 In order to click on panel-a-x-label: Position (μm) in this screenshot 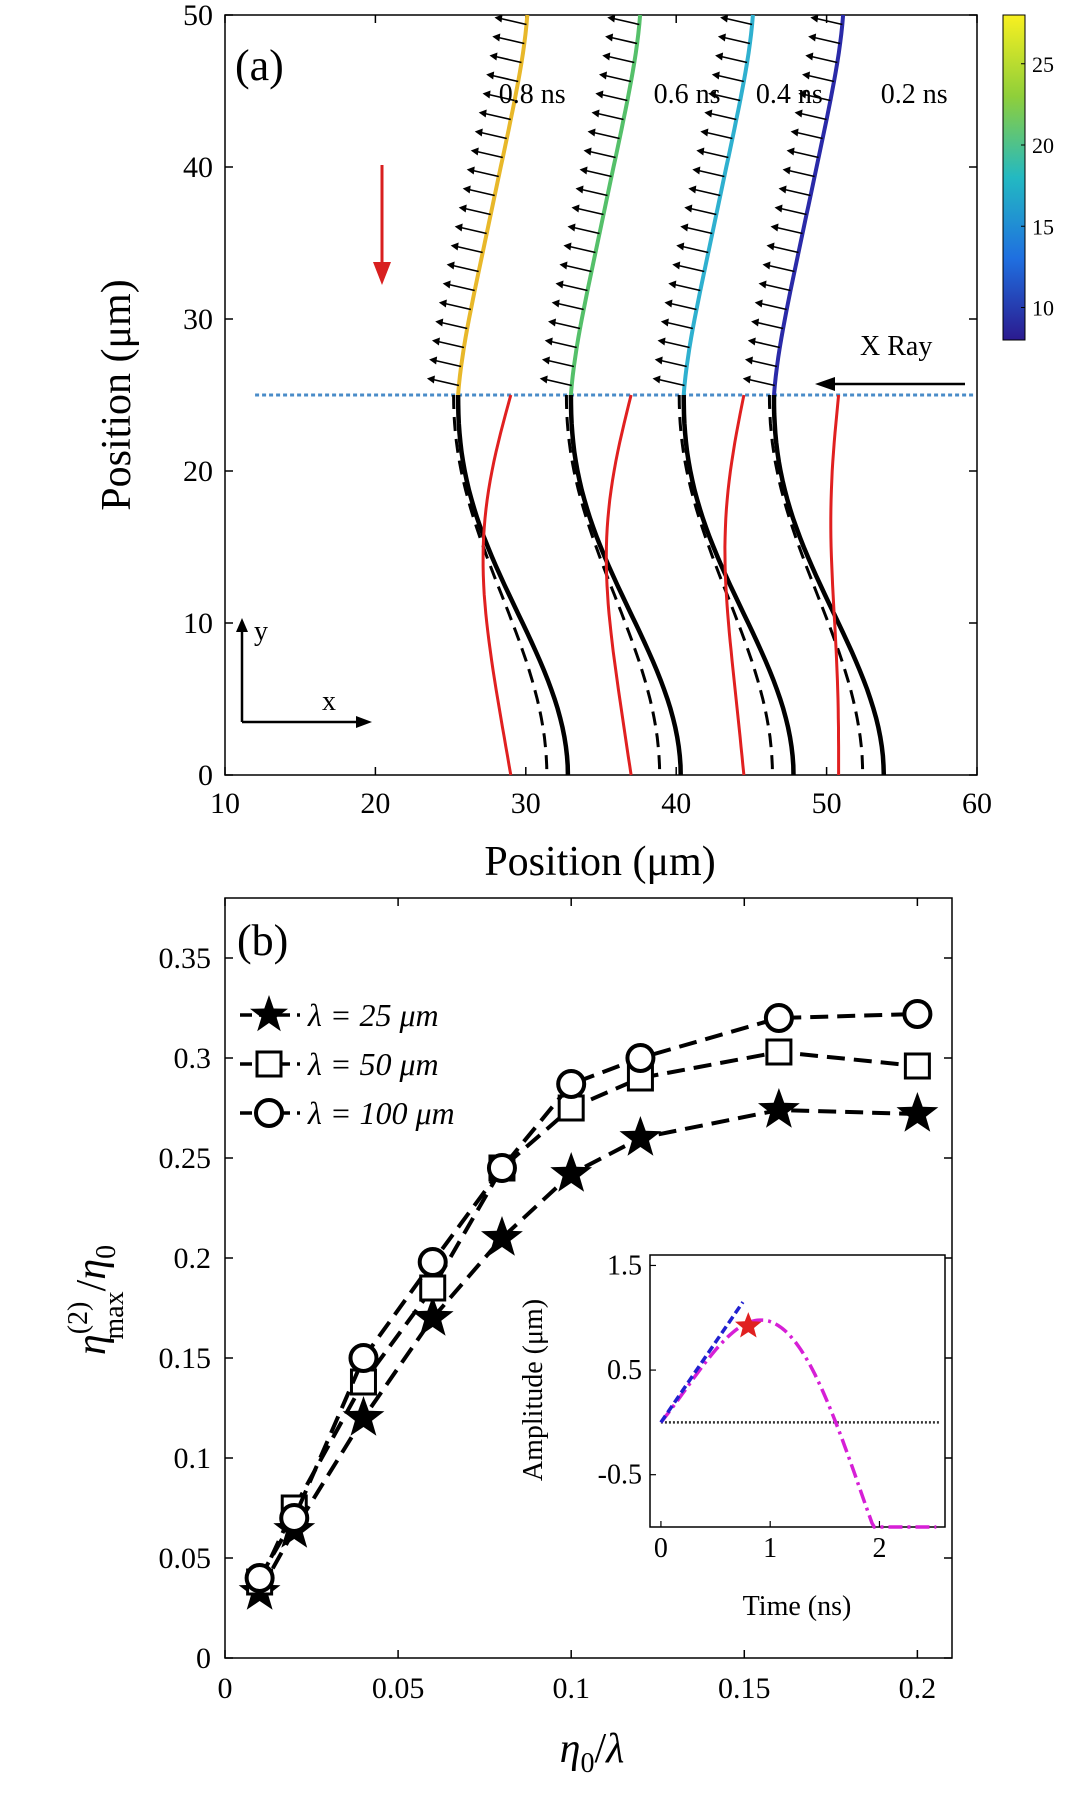, I will do `click(599, 862)`.